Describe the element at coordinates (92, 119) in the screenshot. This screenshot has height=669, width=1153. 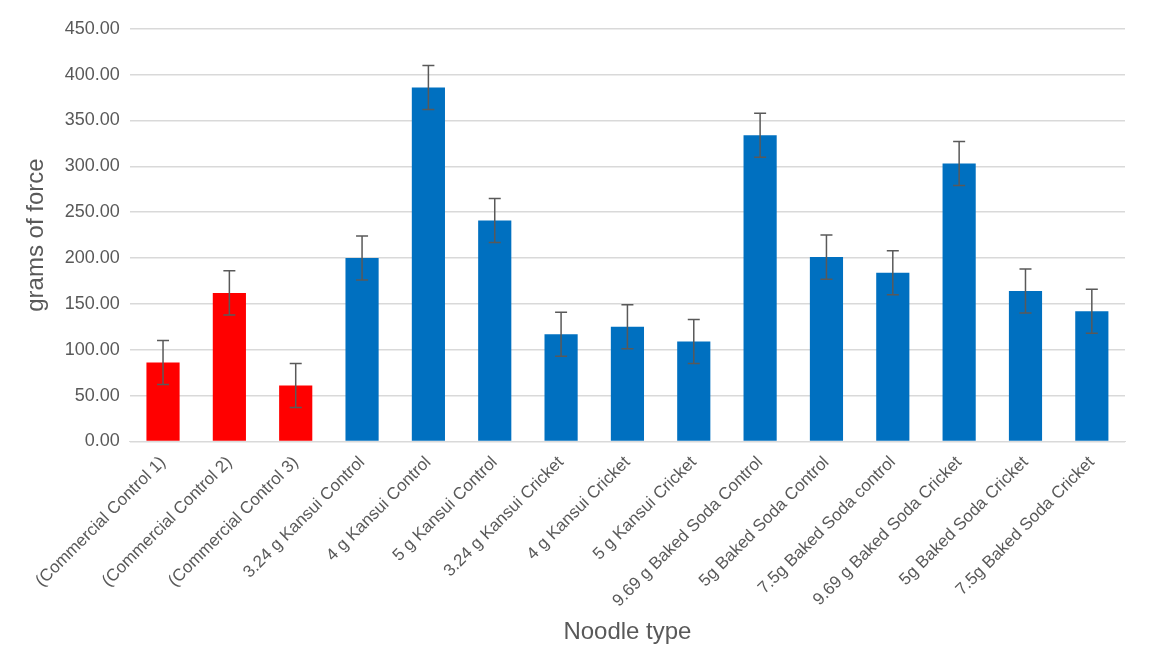
I see `y-tick-label: 350.00` at that location.